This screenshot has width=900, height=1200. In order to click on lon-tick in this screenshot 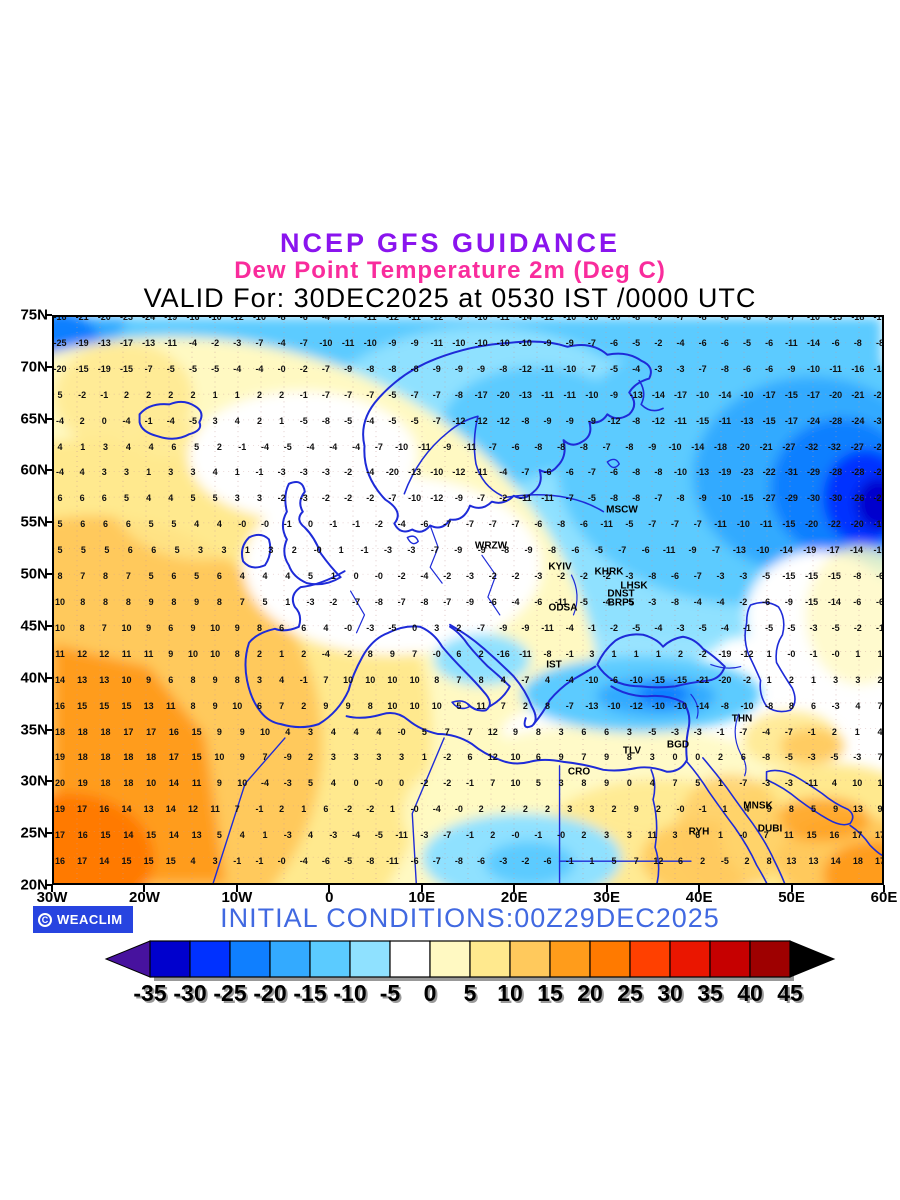, I will do `click(884, 888)`.